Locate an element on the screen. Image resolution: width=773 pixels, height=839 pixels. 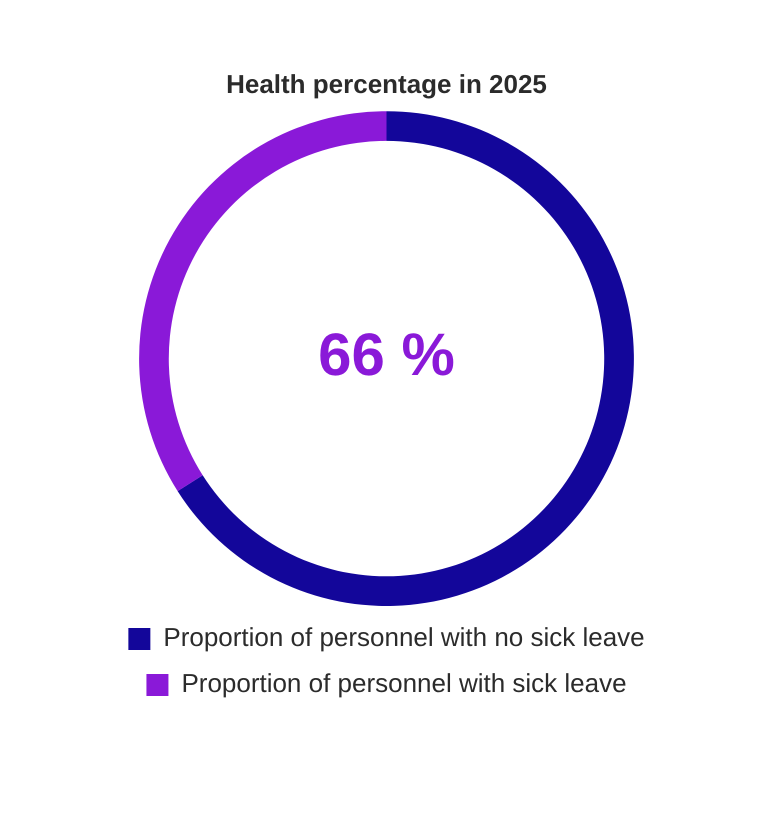
legend-label: Proportion of personnel with no sick leave is located at coordinates (404, 637).